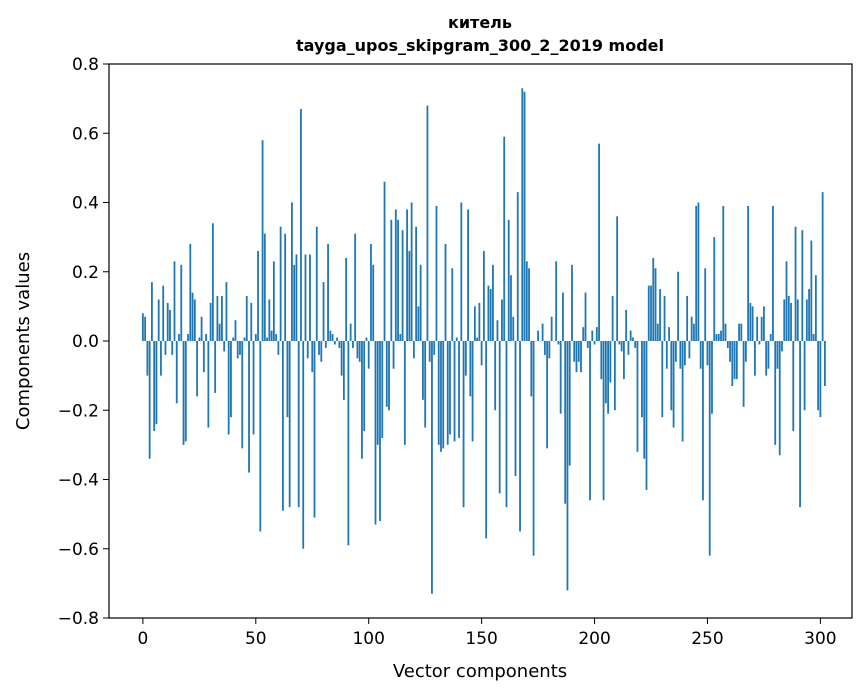 Image resolution: width=867 pixels, height=696 pixels. I want to click on chart-subtitle: tayga_upos_skipgram_300_2_2019 model, so click(480, 45).